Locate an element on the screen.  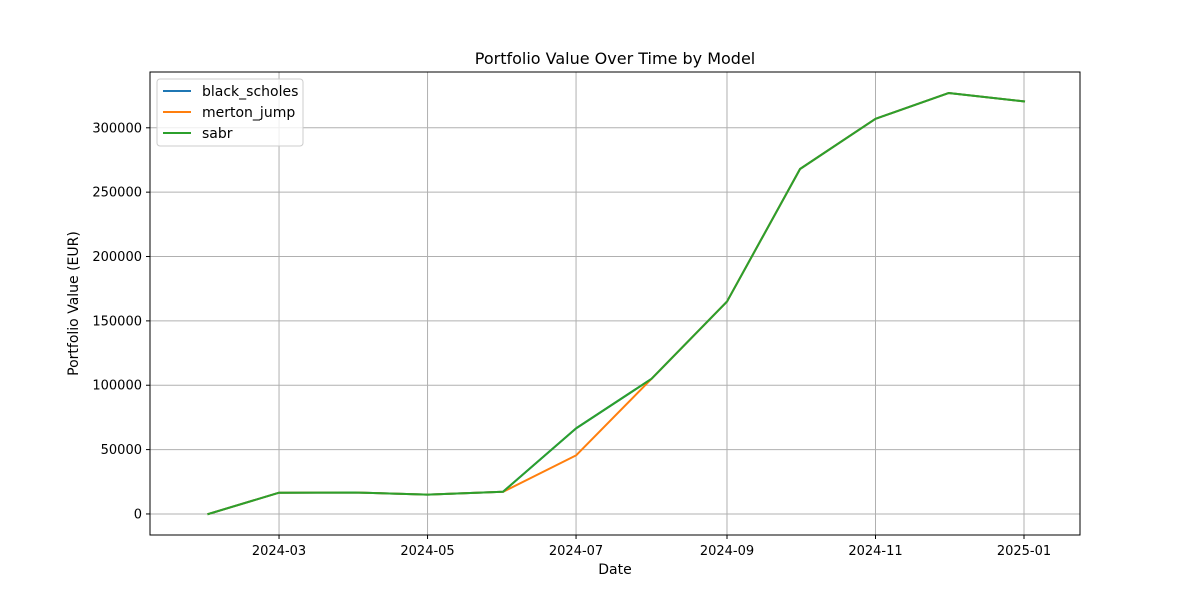
y-tick-label: 50000 is located at coordinates (121, 450).